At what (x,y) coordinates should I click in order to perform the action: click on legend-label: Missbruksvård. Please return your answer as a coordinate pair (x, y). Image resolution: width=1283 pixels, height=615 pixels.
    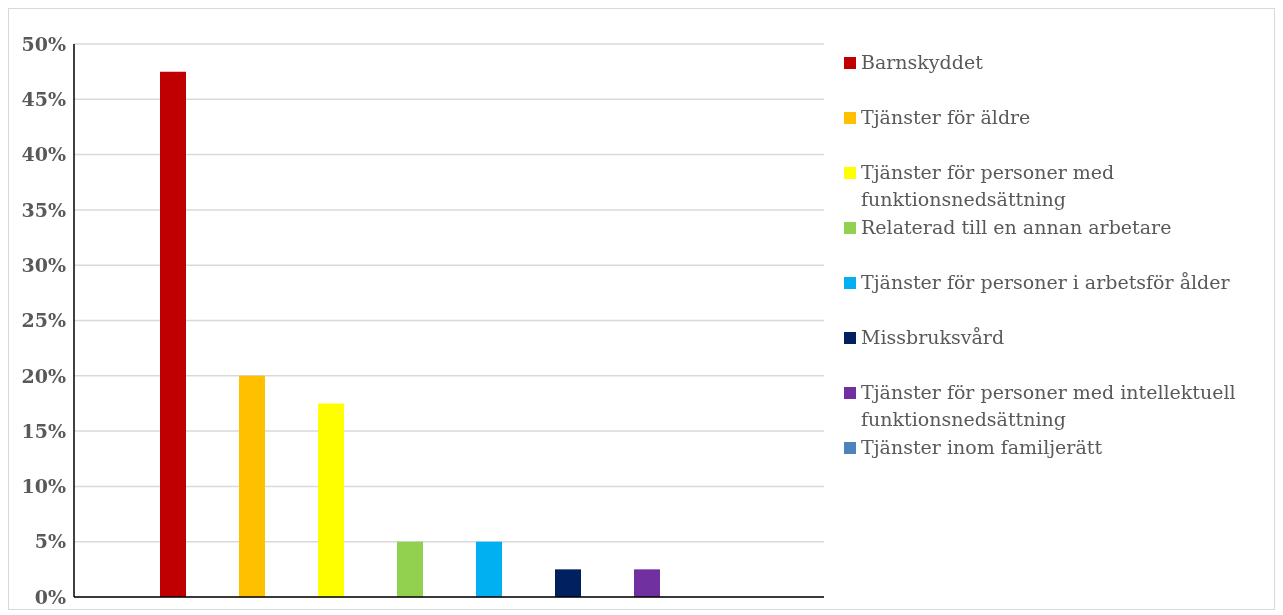
    Looking at the image, I should click on (933, 337).